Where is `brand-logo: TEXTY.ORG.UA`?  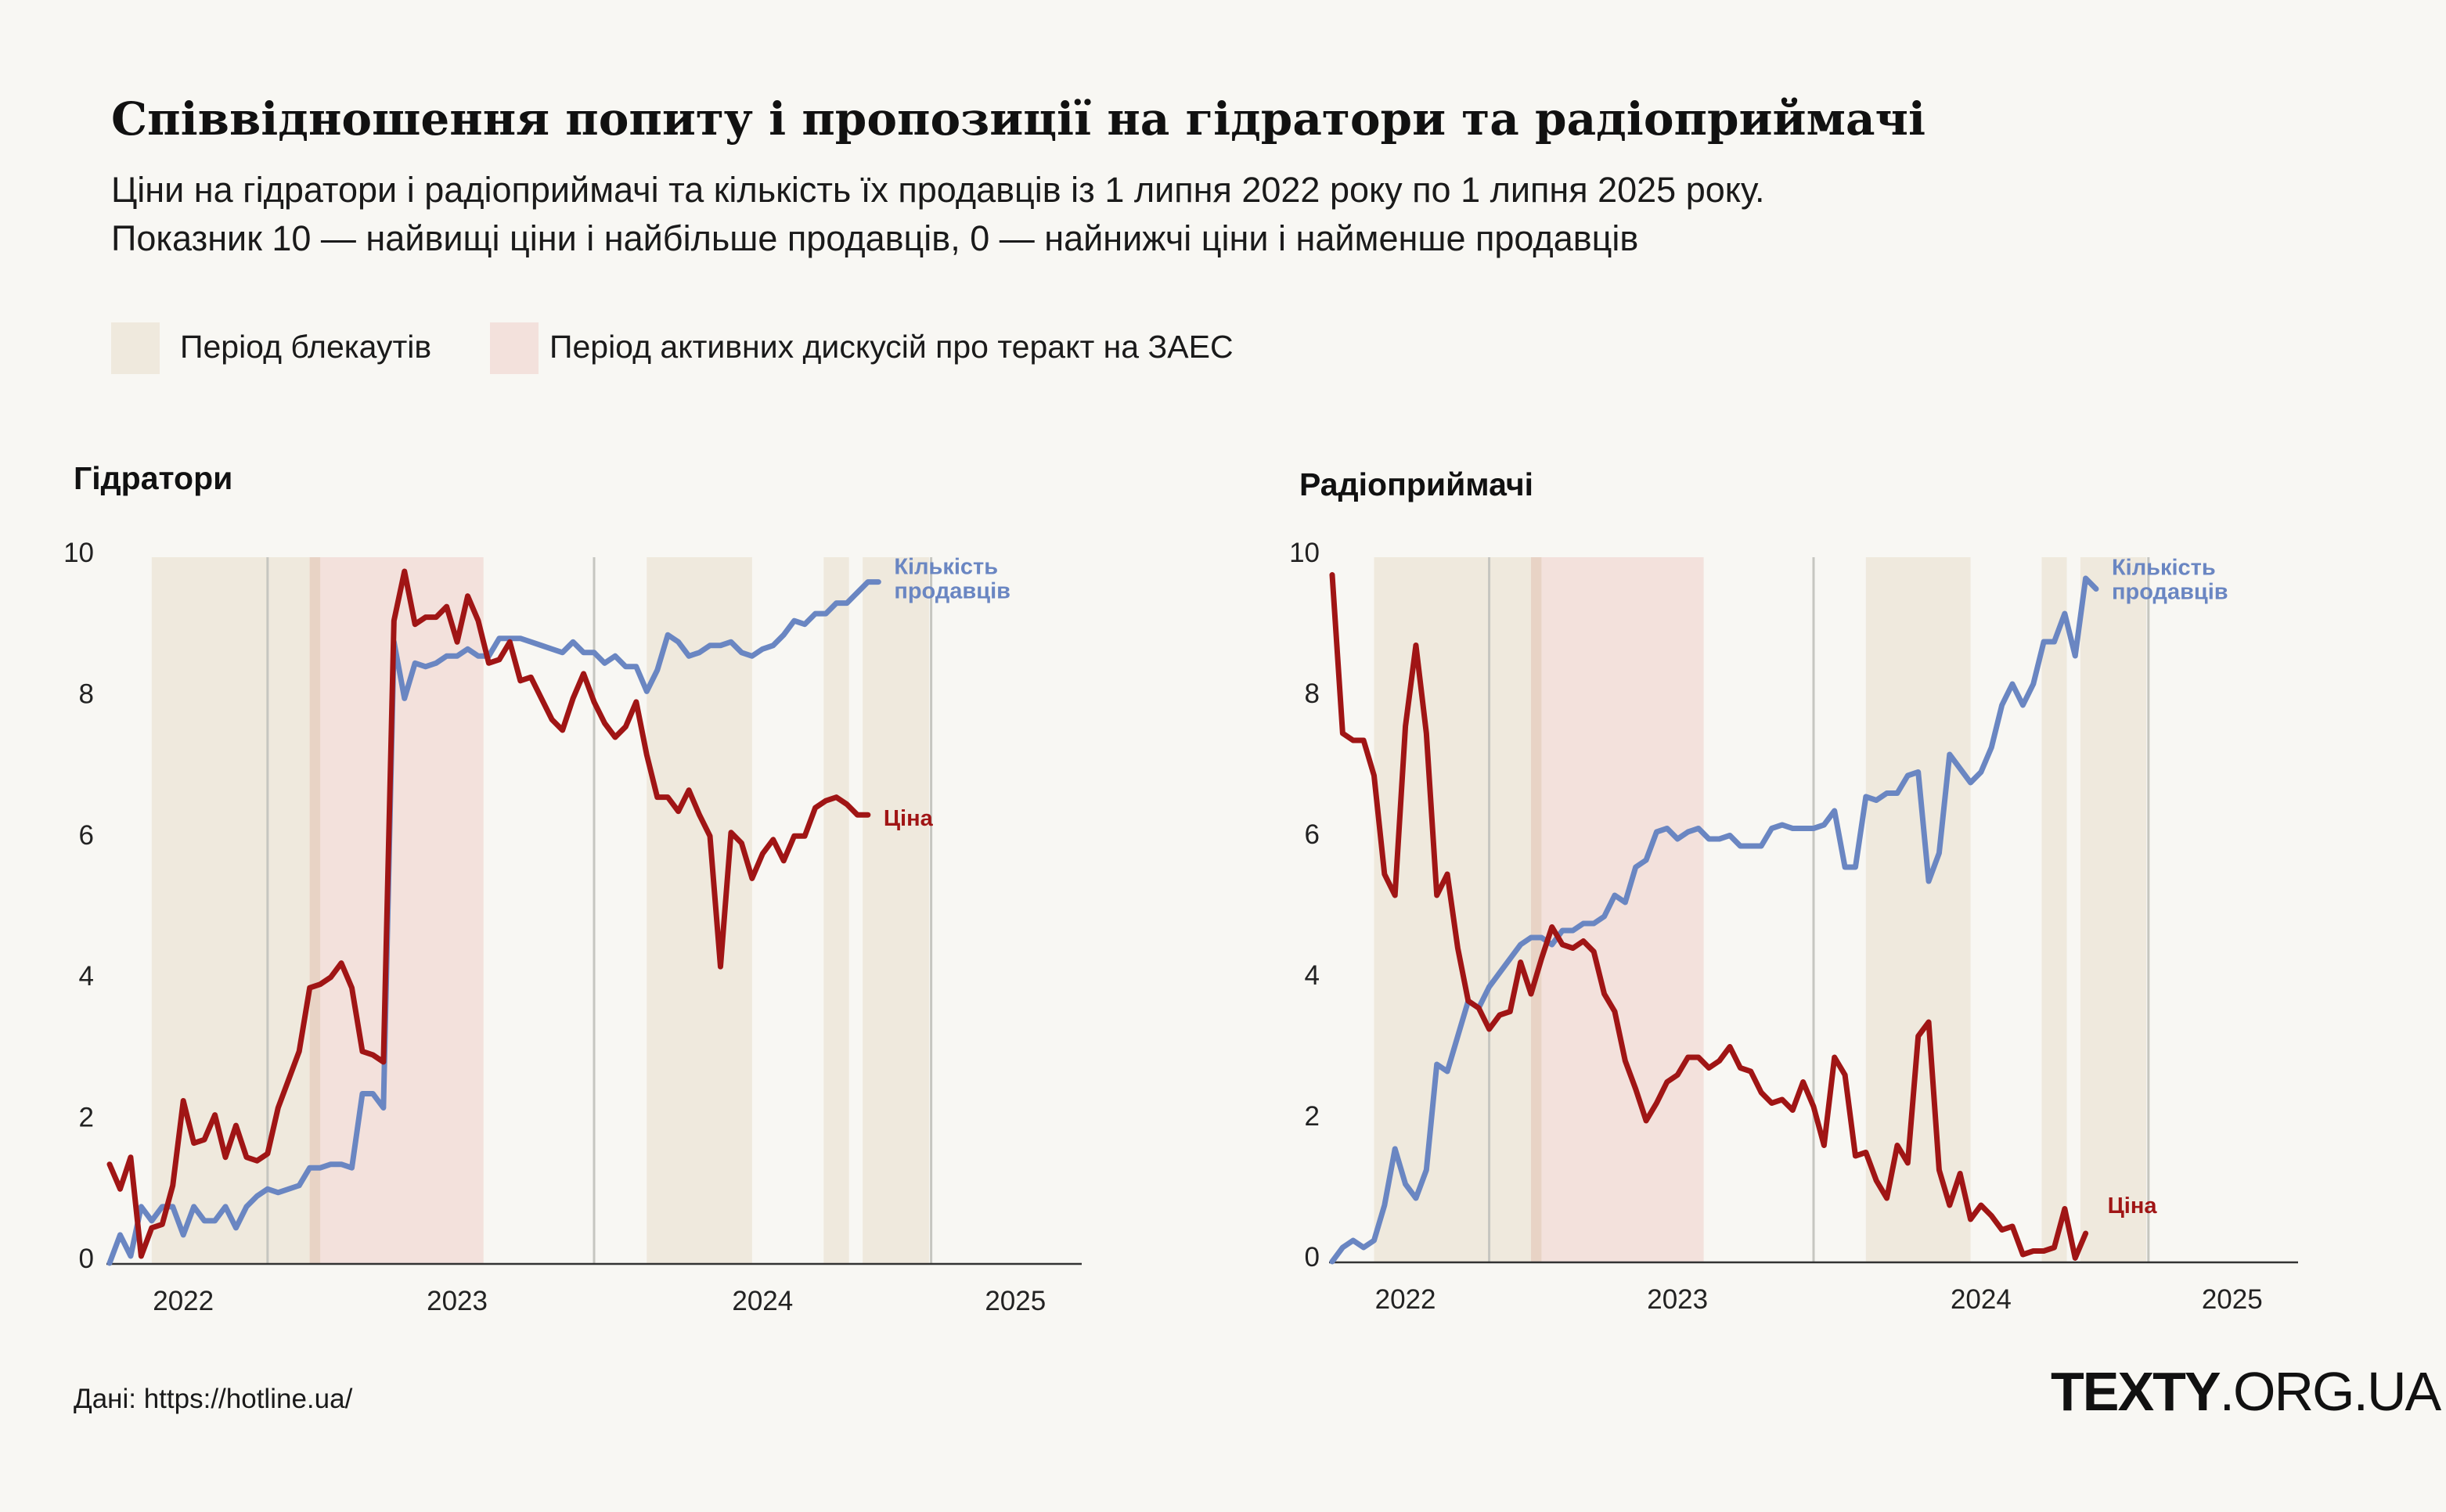 brand-logo: TEXTY.ORG.UA is located at coordinates (2246, 1391).